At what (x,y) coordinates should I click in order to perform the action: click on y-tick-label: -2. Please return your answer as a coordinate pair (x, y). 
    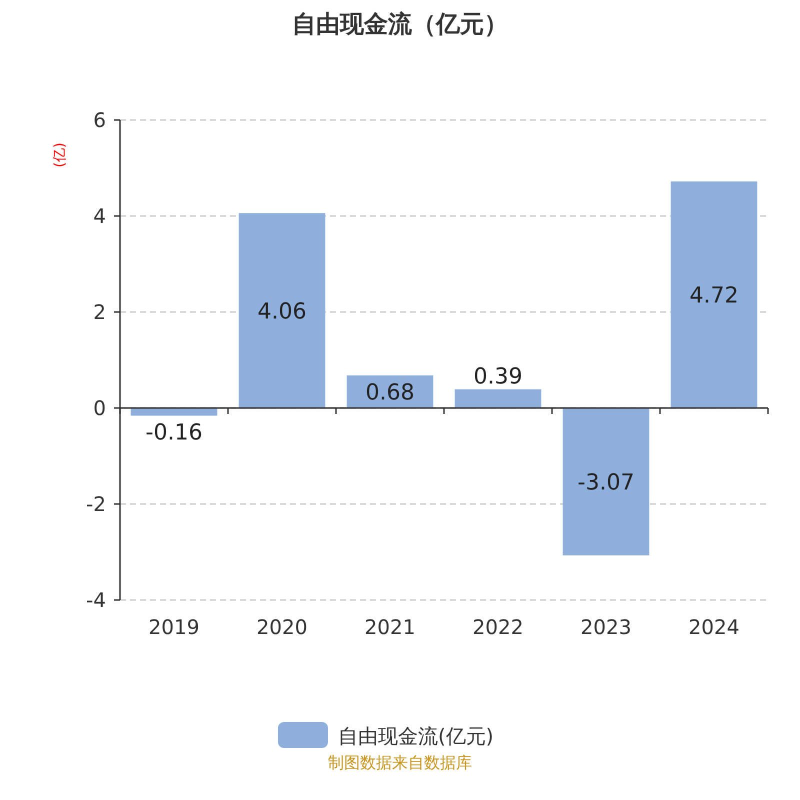
    Looking at the image, I should click on (96, 504).